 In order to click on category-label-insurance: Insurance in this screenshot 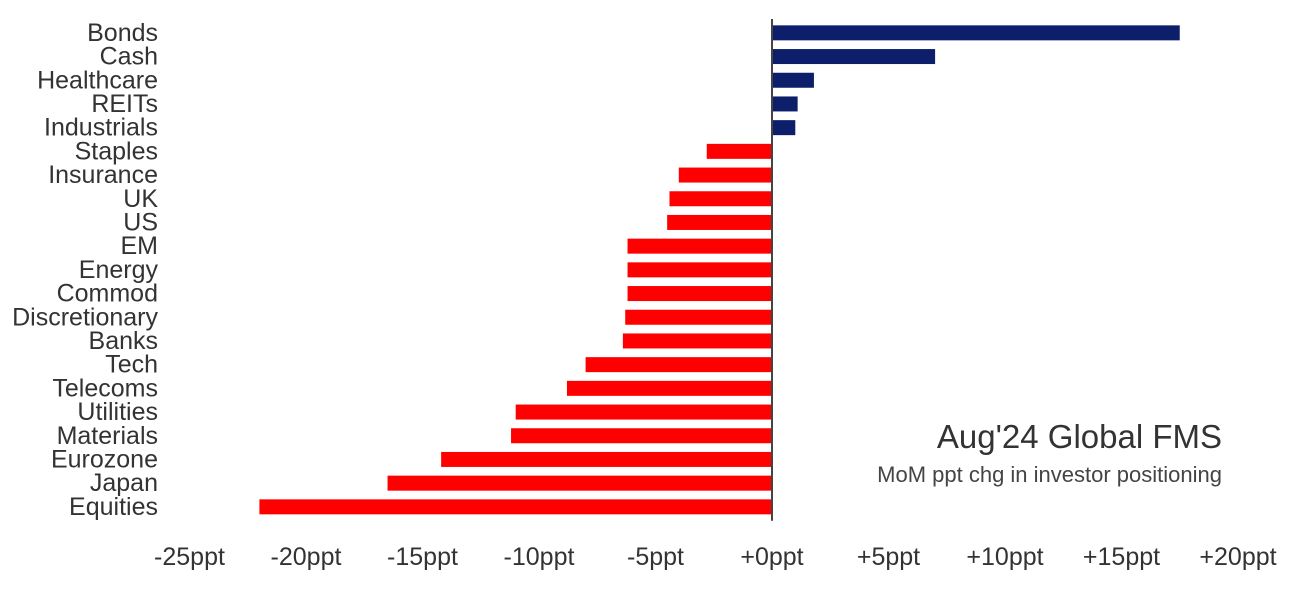, I will do `click(103, 175)`.